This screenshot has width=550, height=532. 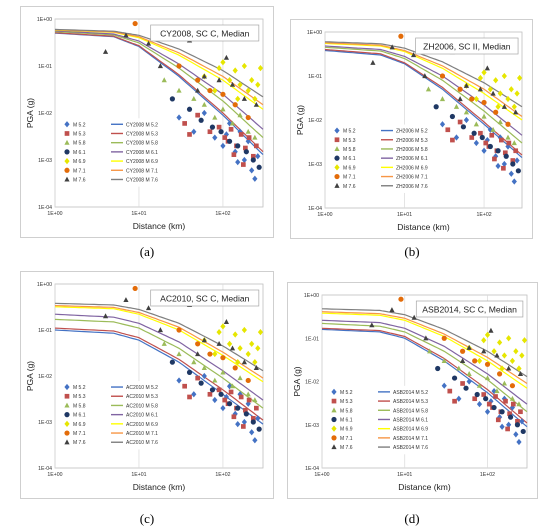 I want to click on legend-line-label: CY2008 M 5.3, so click(x=142, y=134).